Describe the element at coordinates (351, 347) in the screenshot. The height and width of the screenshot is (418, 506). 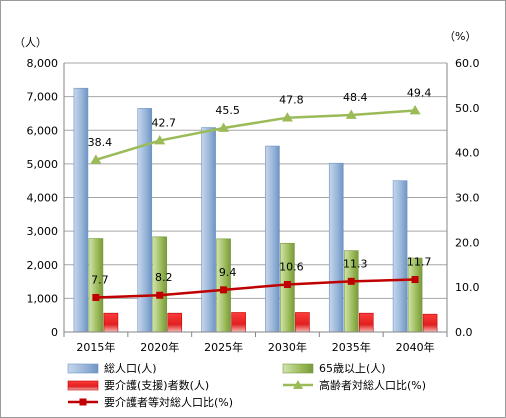
I see `x-tick-label: 2035年` at that location.